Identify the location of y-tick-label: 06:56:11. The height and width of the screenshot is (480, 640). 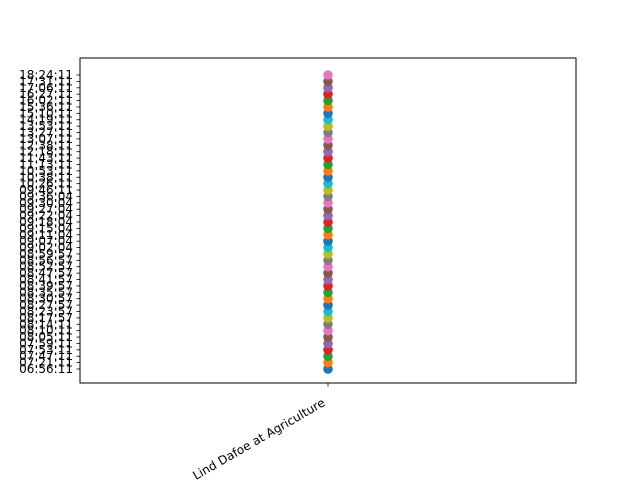
(46, 369).